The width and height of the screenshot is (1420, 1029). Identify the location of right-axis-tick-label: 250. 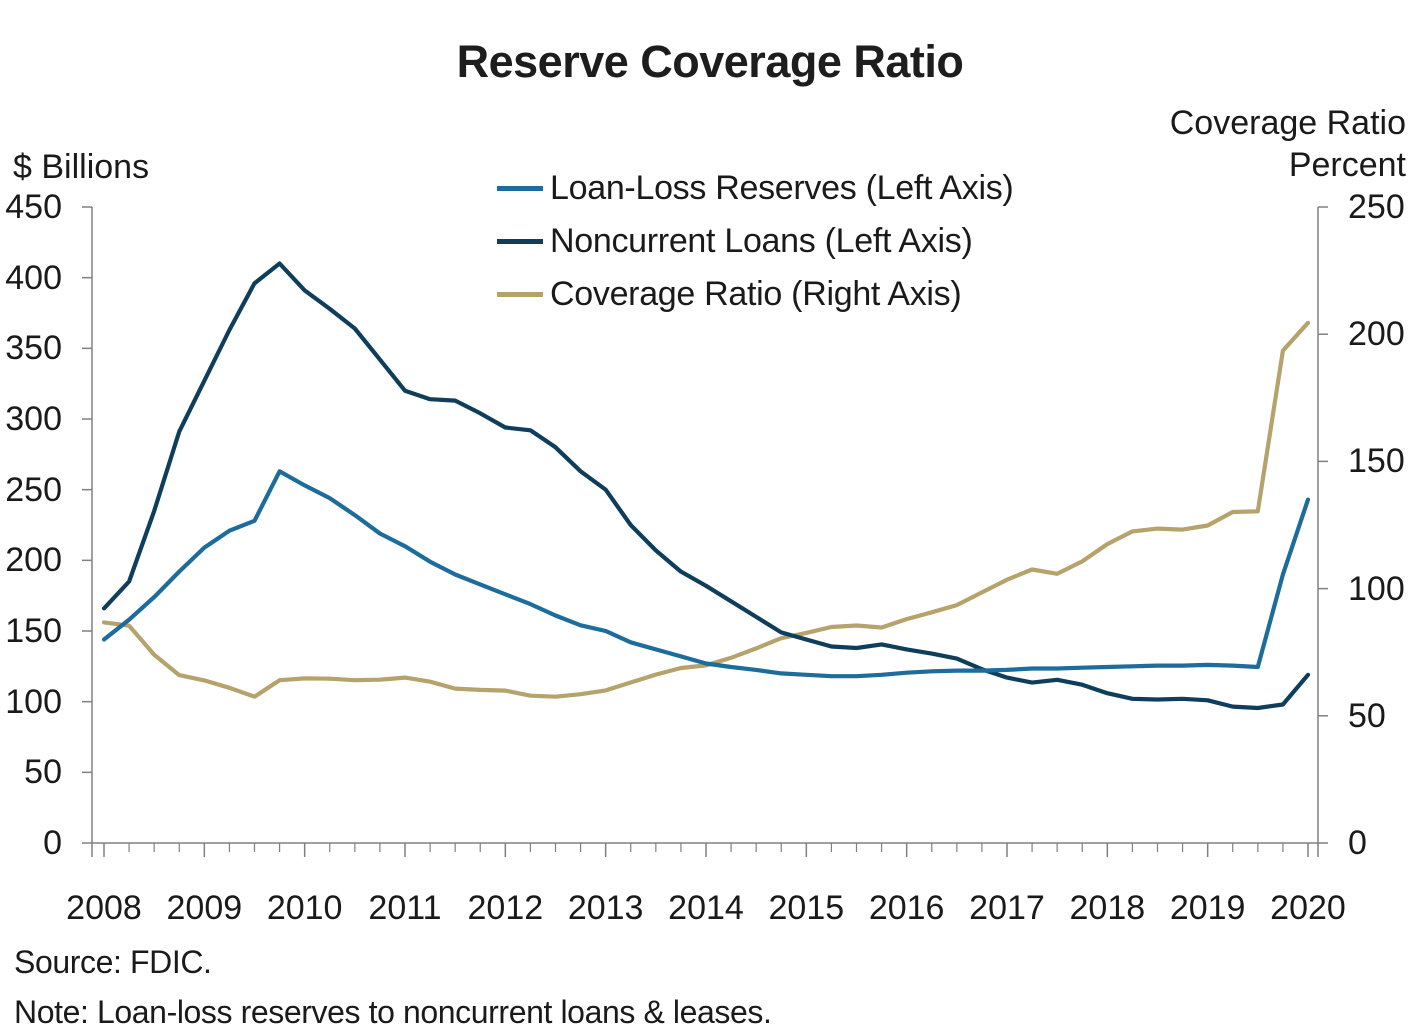
(1376, 207).